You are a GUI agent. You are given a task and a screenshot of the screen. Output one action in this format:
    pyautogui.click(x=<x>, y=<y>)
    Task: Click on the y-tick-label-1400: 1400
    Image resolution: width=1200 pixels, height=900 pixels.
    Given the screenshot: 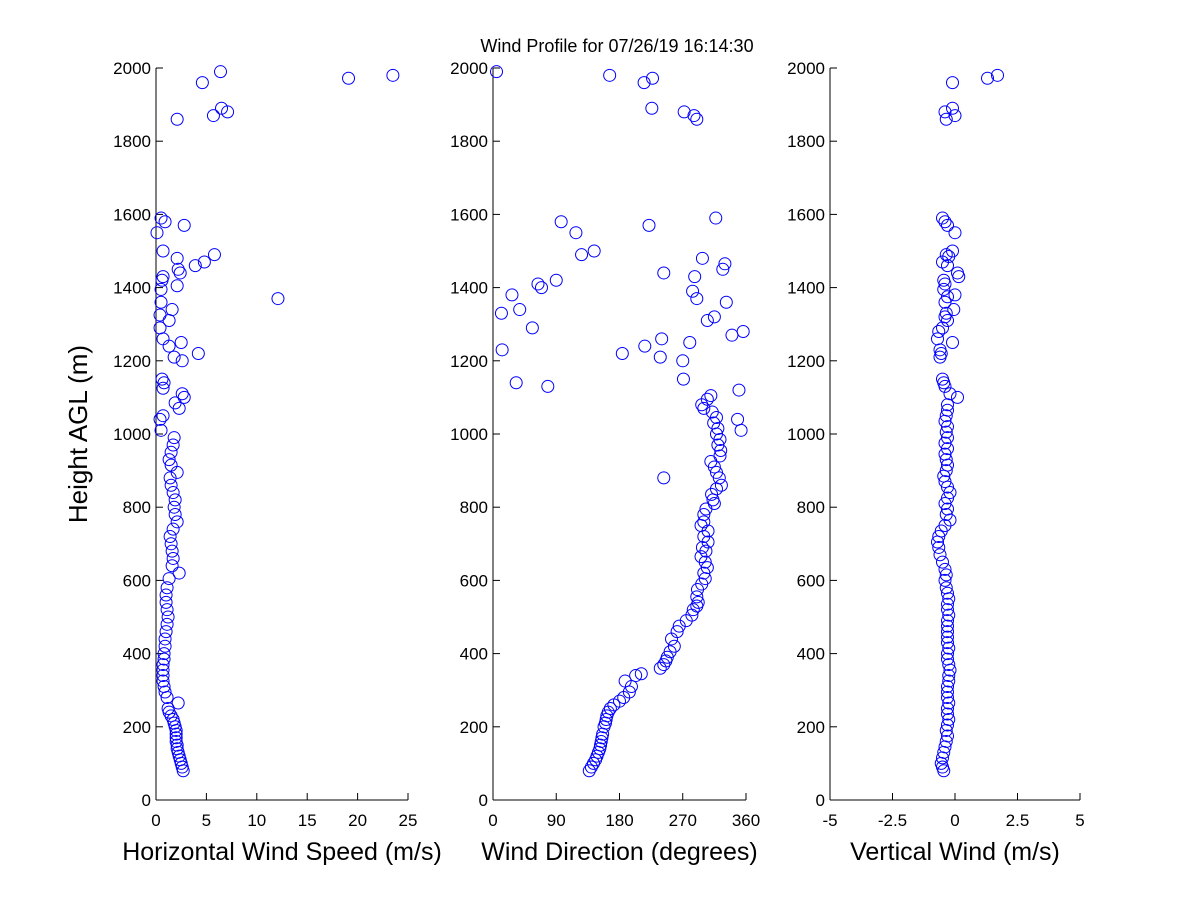 What is the action you would take?
    pyautogui.click(x=806, y=288)
    